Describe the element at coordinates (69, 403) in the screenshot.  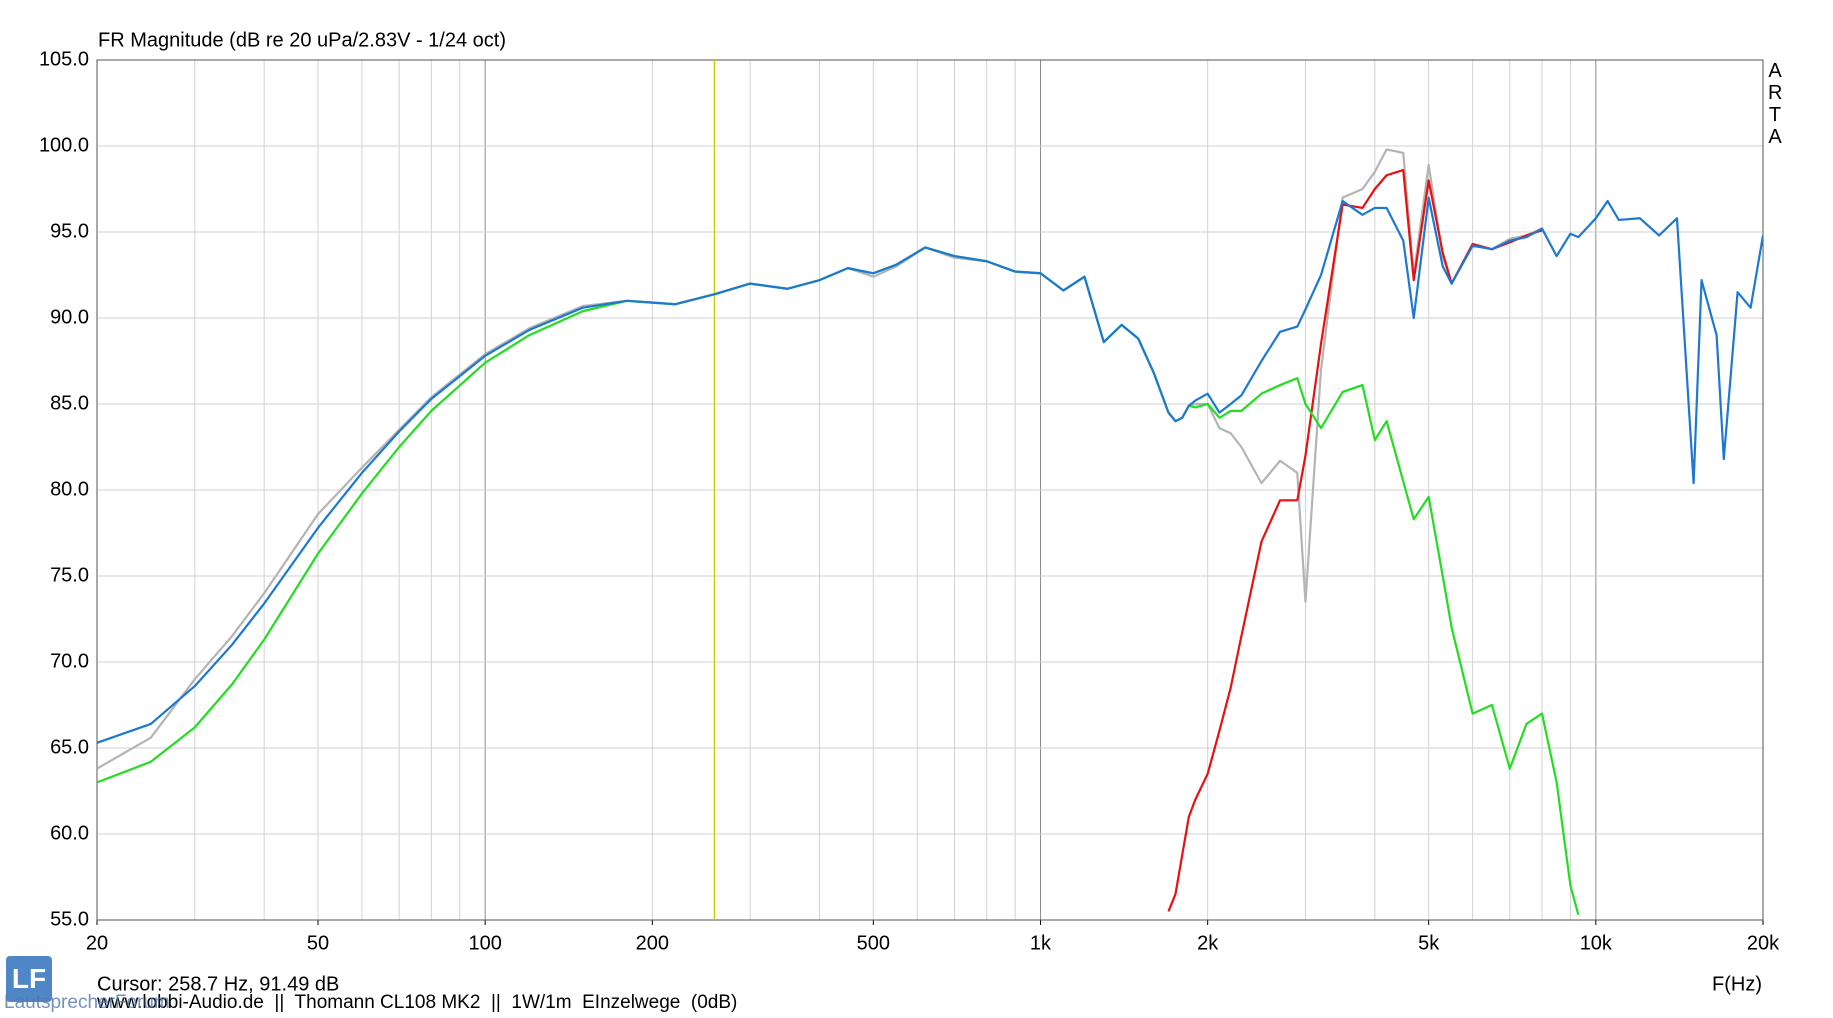
I see `y-tick-label: 85.0` at that location.